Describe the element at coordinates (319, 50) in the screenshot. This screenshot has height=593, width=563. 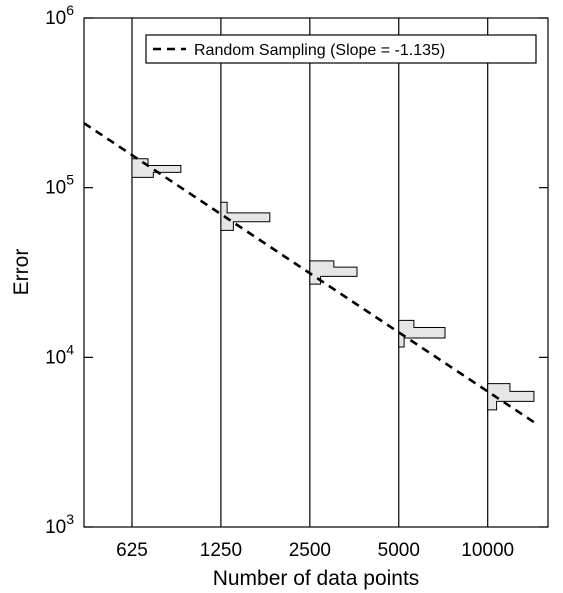
I see `legend-label: Random Sampling (Slope = -1.135)` at that location.